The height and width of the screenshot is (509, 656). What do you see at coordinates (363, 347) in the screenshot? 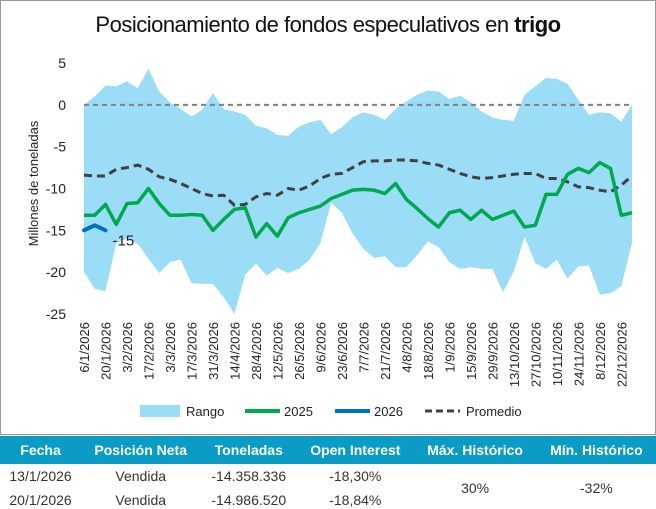
I see `x-tick-label: 7/7/2026` at bounding box center [363, 347].